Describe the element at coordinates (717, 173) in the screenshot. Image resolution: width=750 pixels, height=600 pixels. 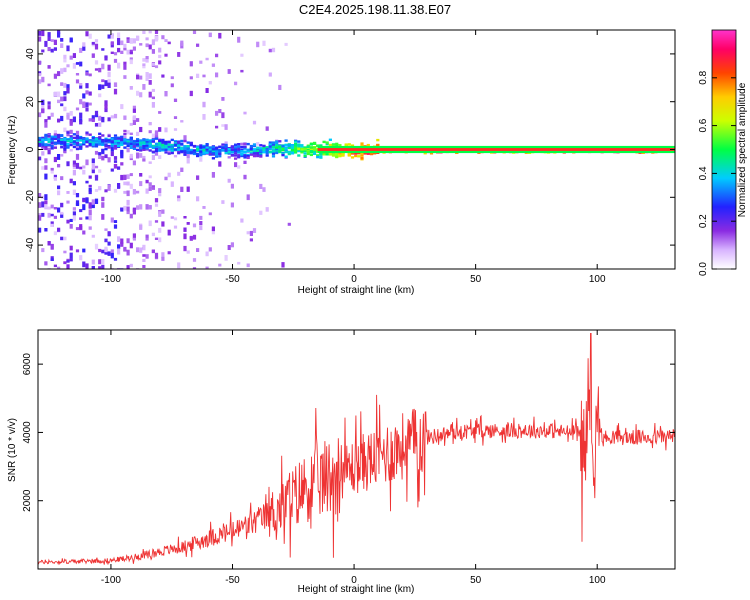
I see `colorbar-ticks: 0.0 0.2 0.4 0.6 0.8` at that location.